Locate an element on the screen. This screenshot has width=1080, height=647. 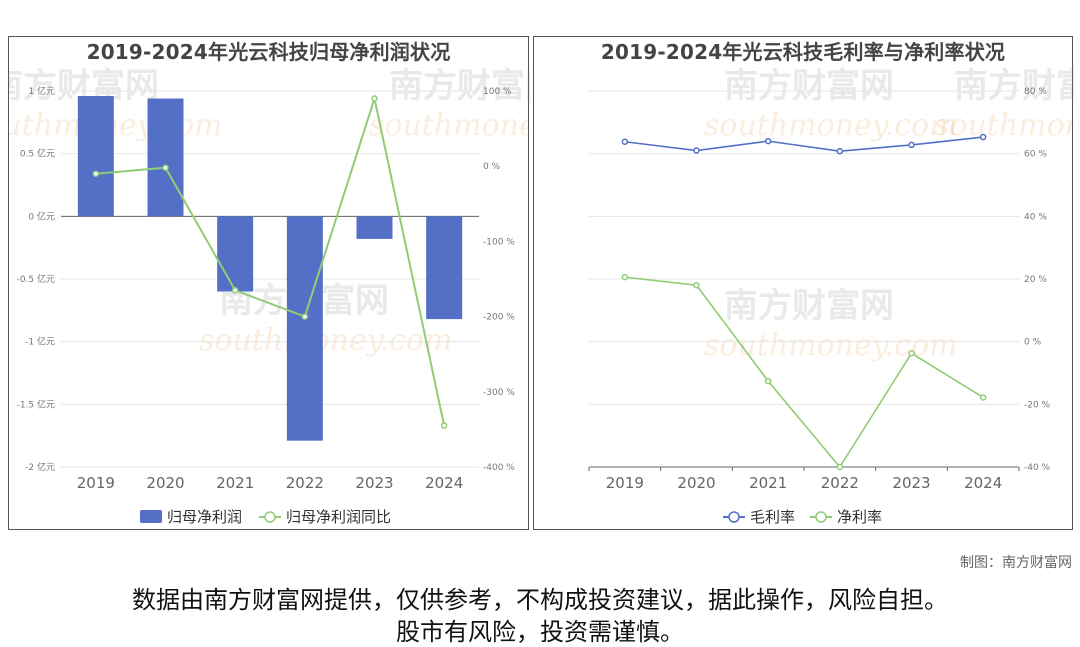
left-axis-tick: 0.5 亿元 is located at coordinates (37, 154).